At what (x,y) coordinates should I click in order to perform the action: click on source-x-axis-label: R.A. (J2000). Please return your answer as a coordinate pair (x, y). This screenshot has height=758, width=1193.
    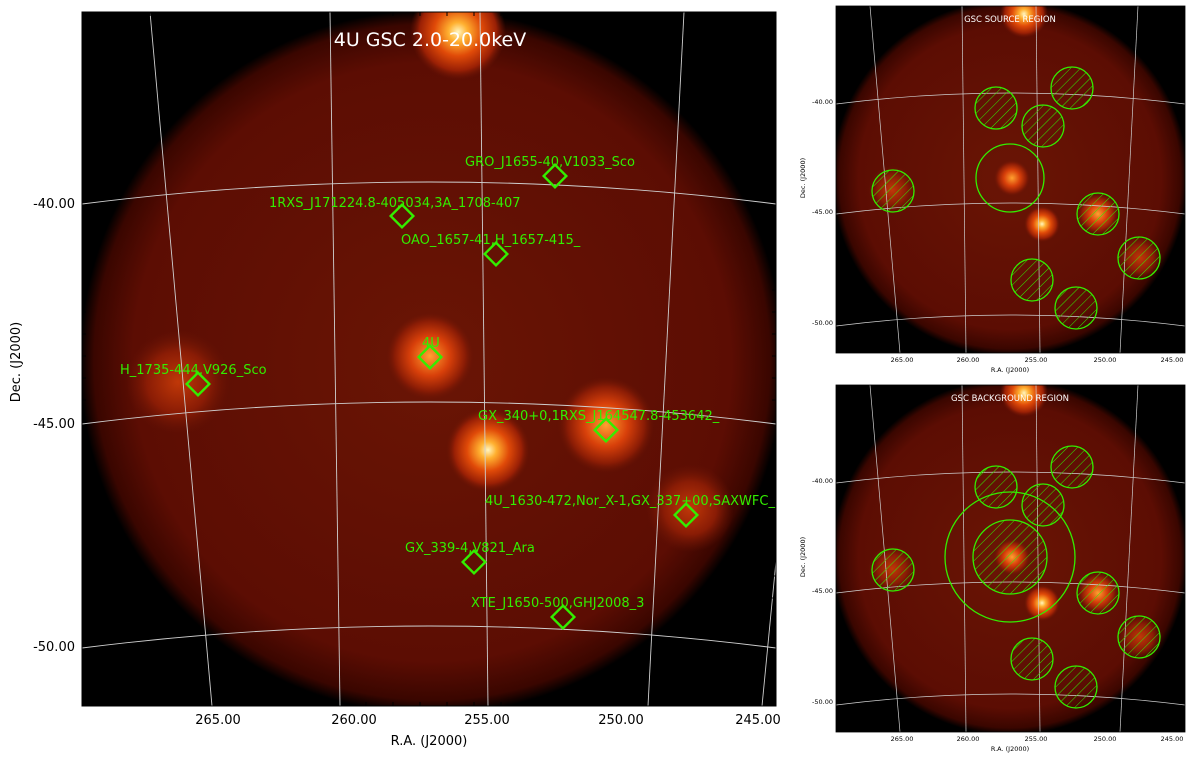
    Looking at the image, I should click on (1010, 370).